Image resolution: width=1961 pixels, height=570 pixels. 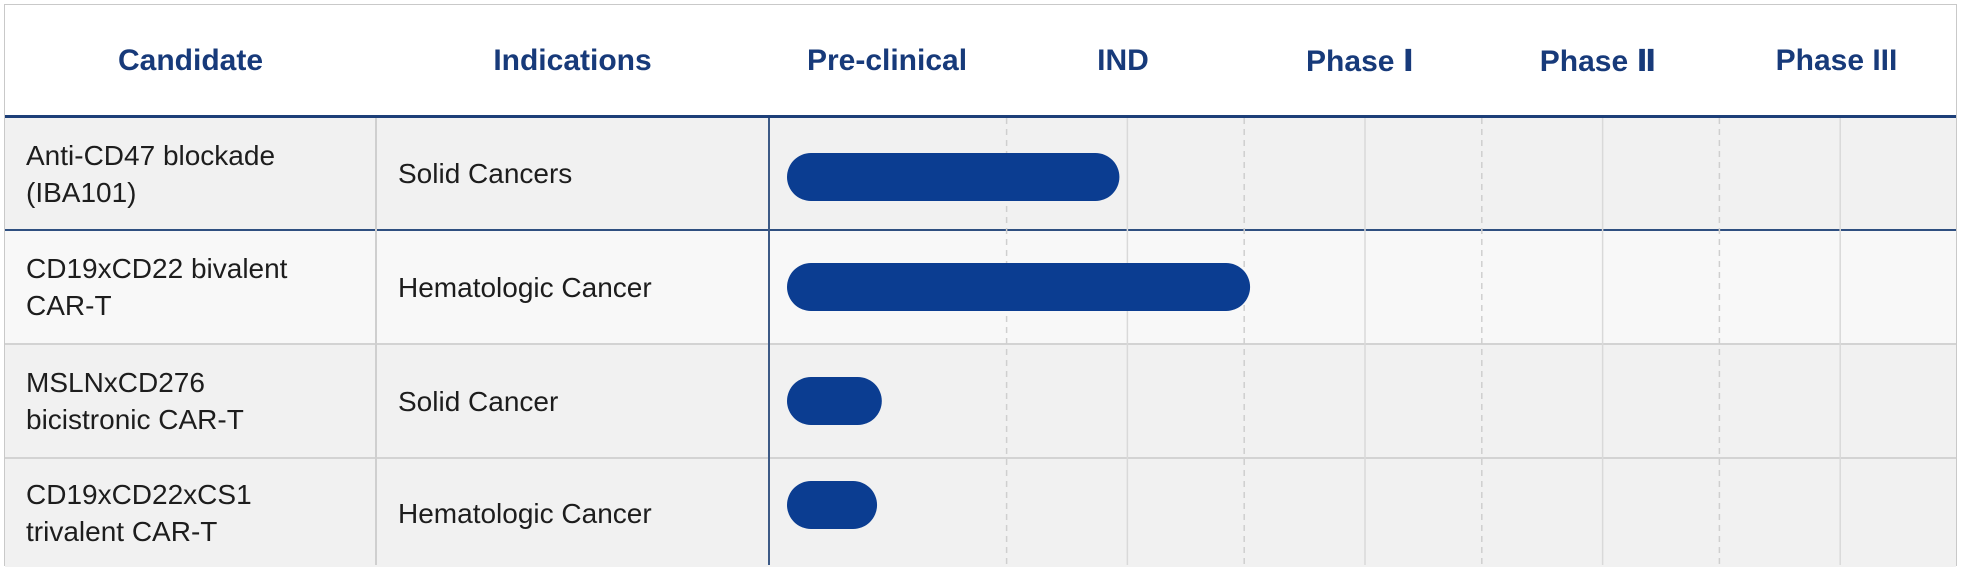 What do you see at coordinates (980, 116) in the screenshot?
I see `header-divider` at bounding box center [980, 116].